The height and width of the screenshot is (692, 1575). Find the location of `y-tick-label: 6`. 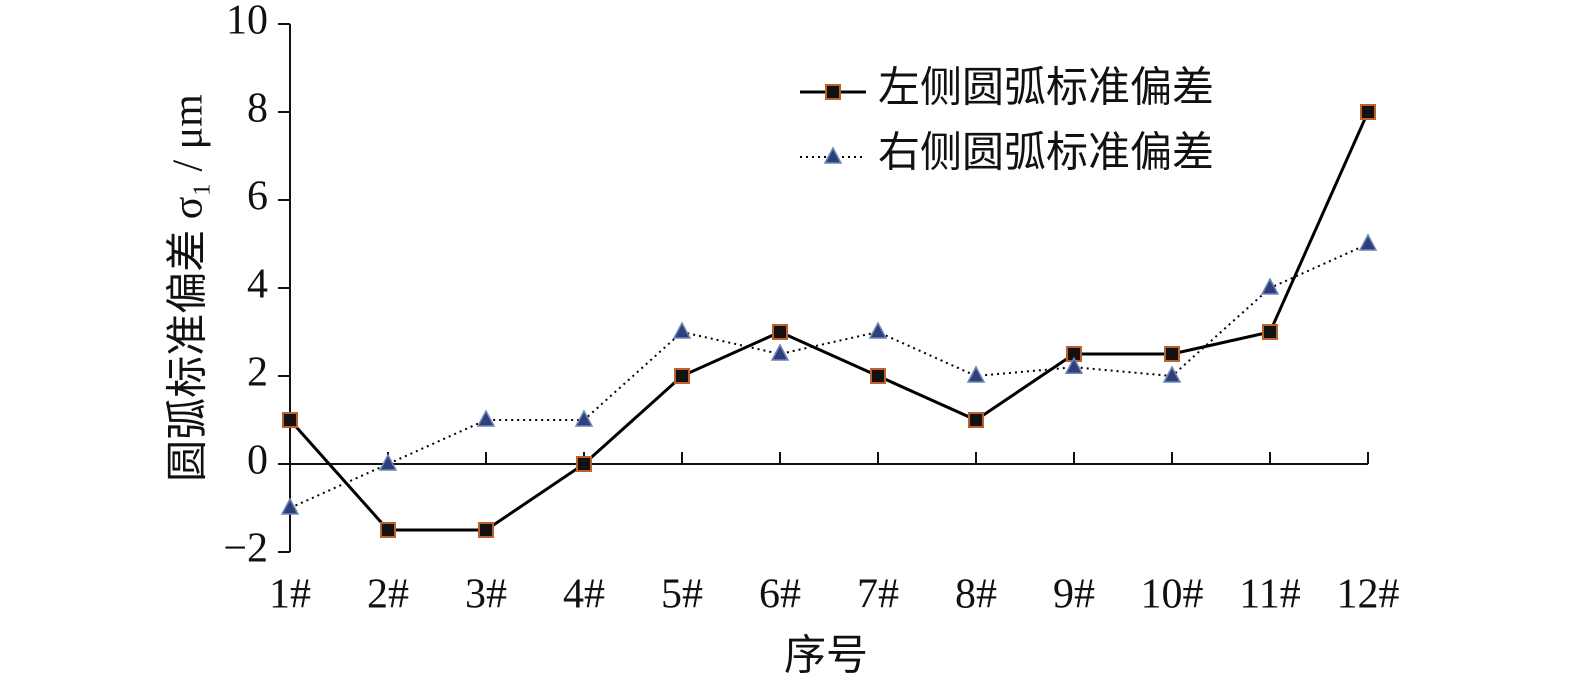

y-tick-label: 6 is located at coordinates (257, 197).